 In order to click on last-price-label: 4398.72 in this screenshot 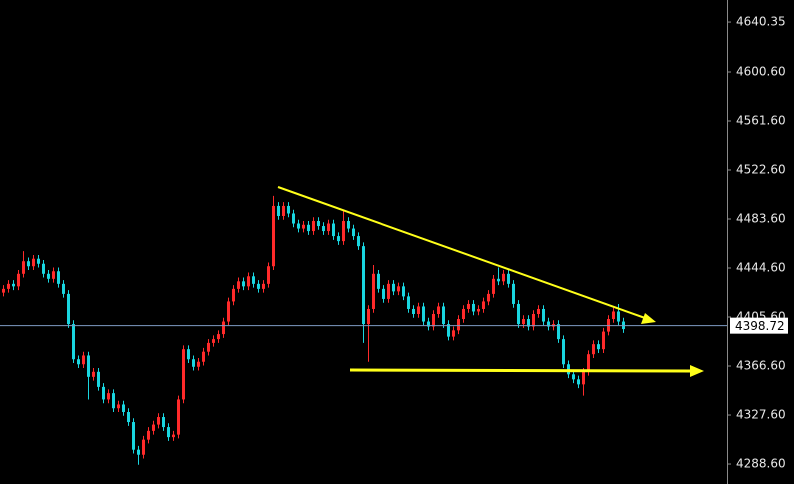, I will do `click(760, 326)`.